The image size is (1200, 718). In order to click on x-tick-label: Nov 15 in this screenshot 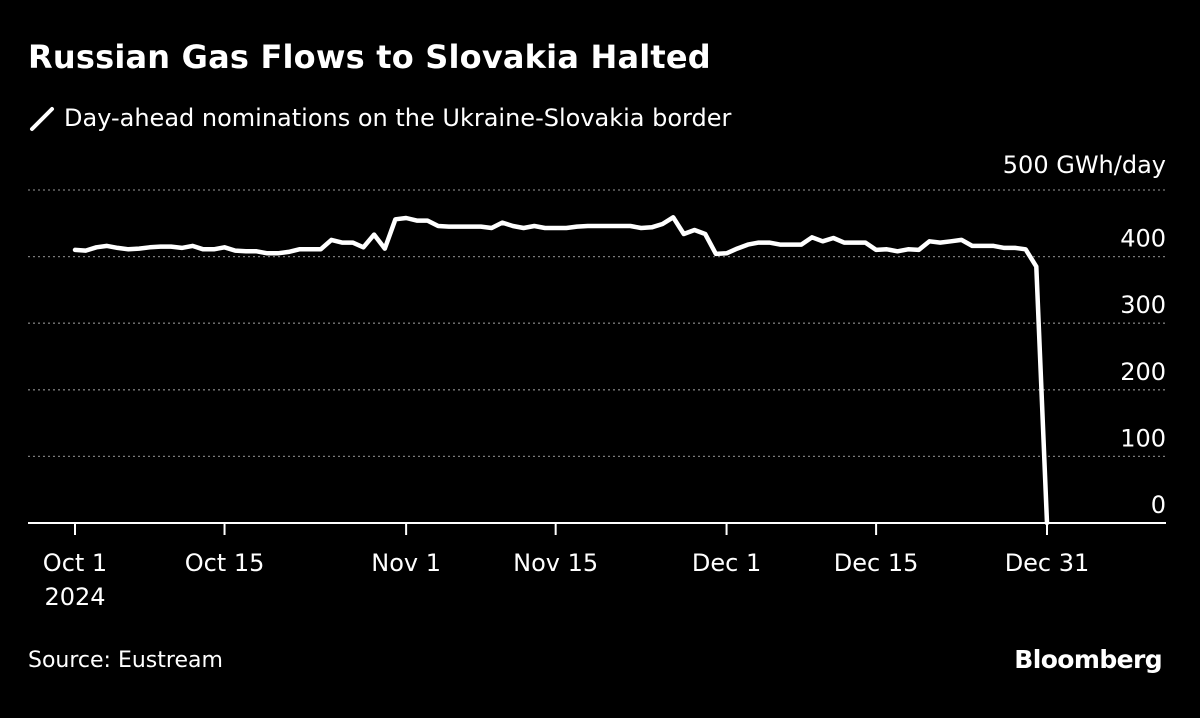, I will do `click(555, 563)`.